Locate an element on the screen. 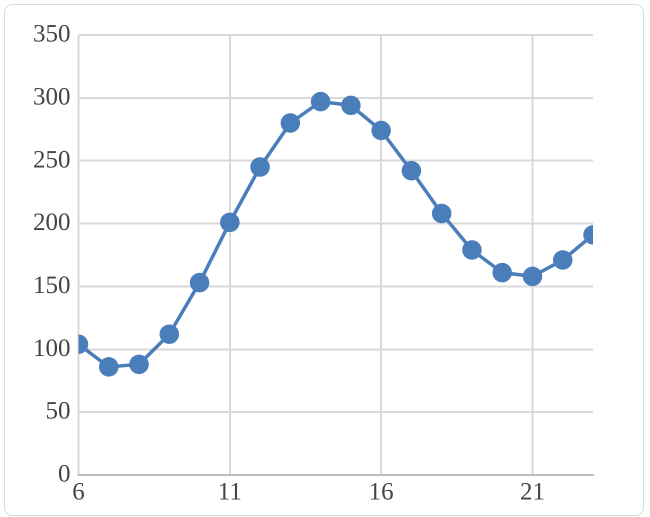  y-tick-label: 150 is located at coordinates (51, 285).